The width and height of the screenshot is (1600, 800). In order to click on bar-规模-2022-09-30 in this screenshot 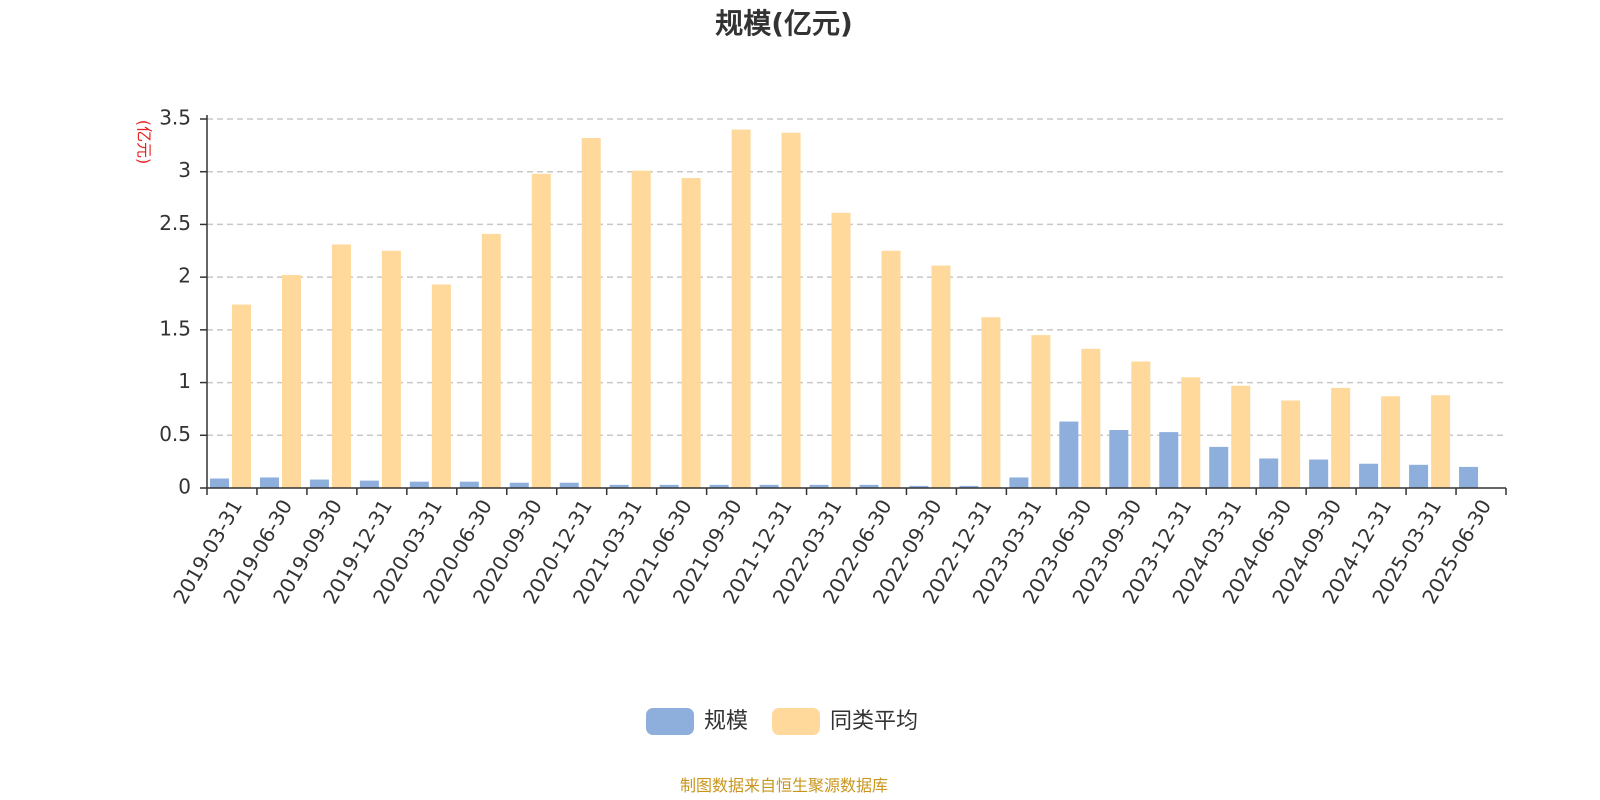, I will do `click(919, 486)`.